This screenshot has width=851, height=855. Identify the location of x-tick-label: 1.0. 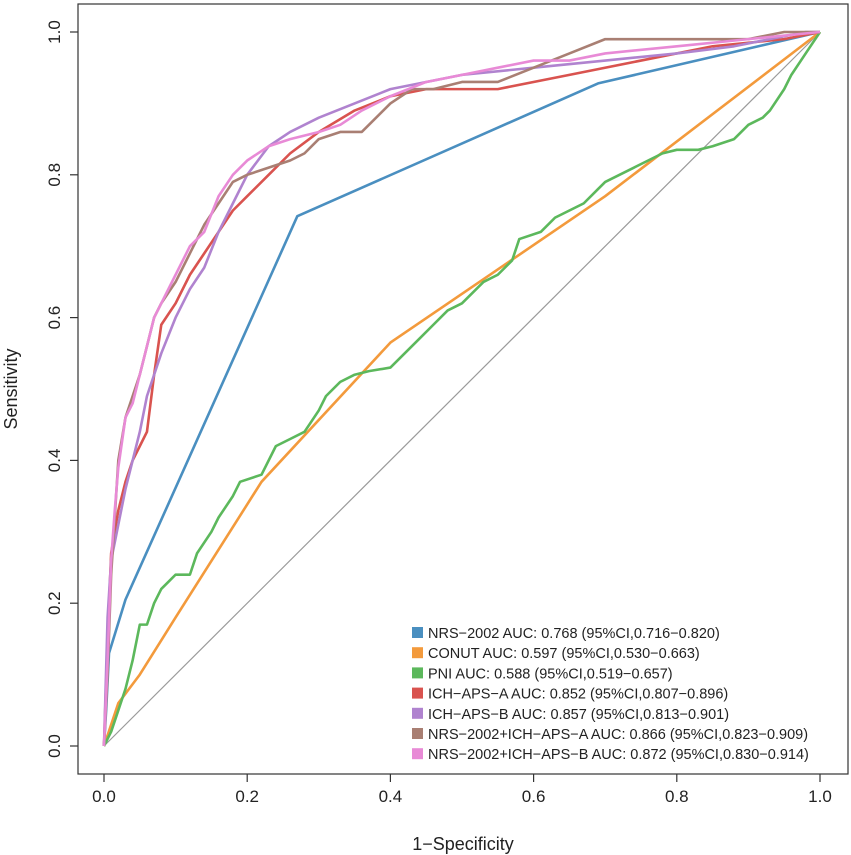
(820, 796).